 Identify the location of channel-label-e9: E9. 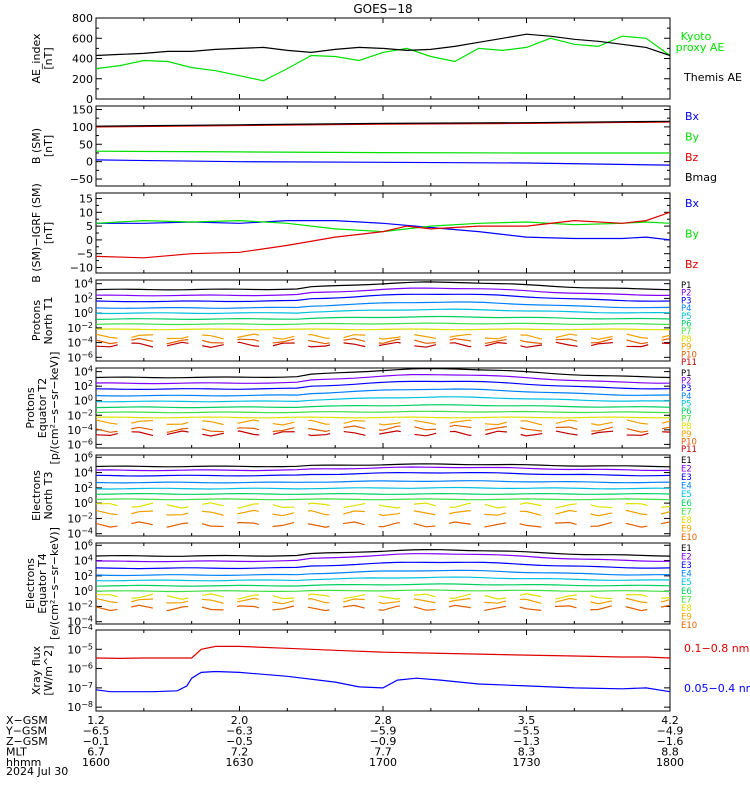
(686, 529).